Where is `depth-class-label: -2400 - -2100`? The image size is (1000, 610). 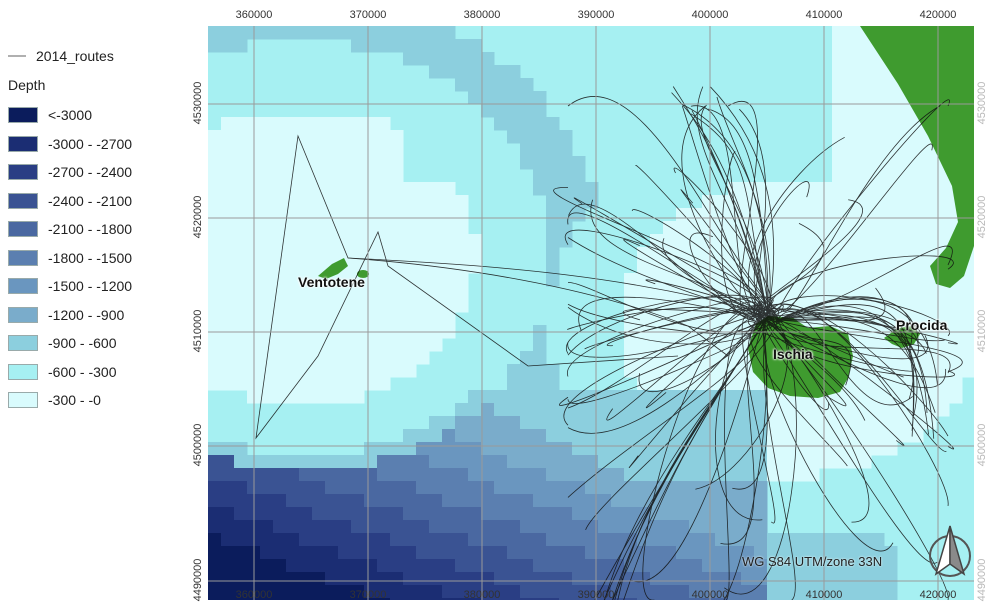
depth-class-label: -2400 - -2100 is located at coordinates (90, 200).